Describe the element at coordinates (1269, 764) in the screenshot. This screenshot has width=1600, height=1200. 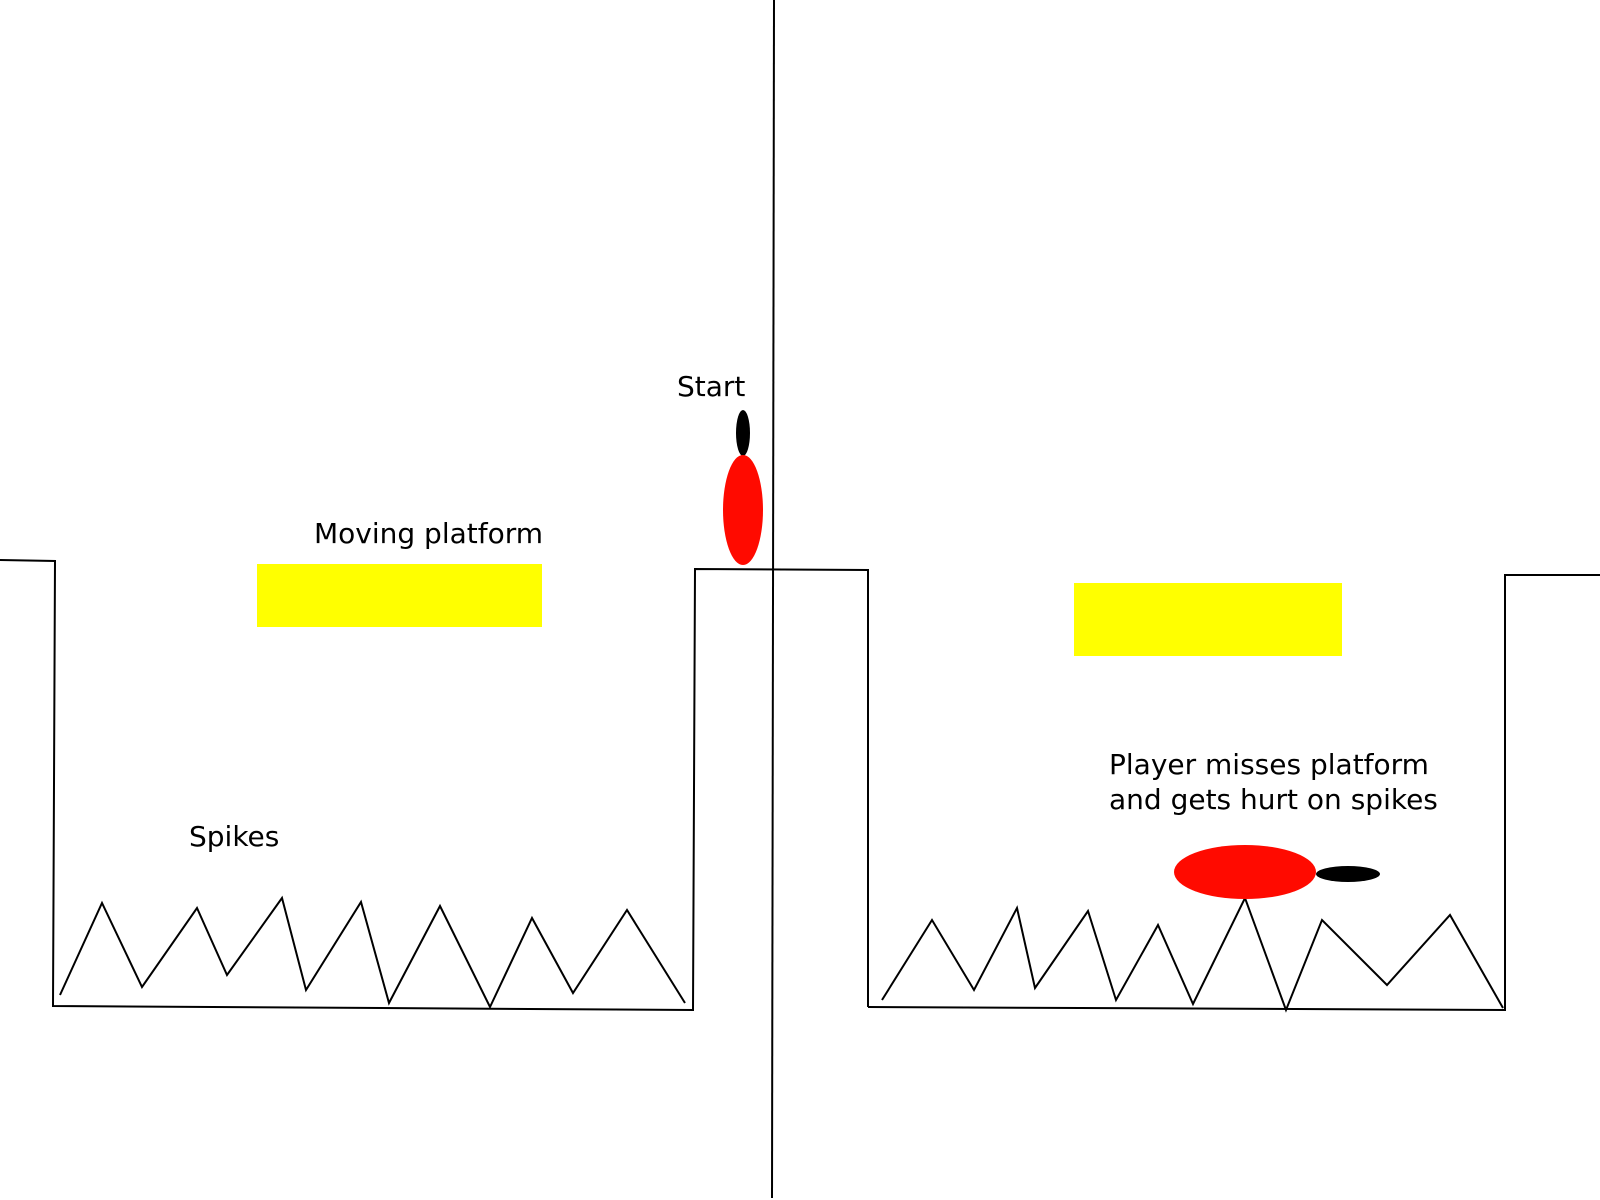
I see `caption-line-1: Player misses platform` at that location.